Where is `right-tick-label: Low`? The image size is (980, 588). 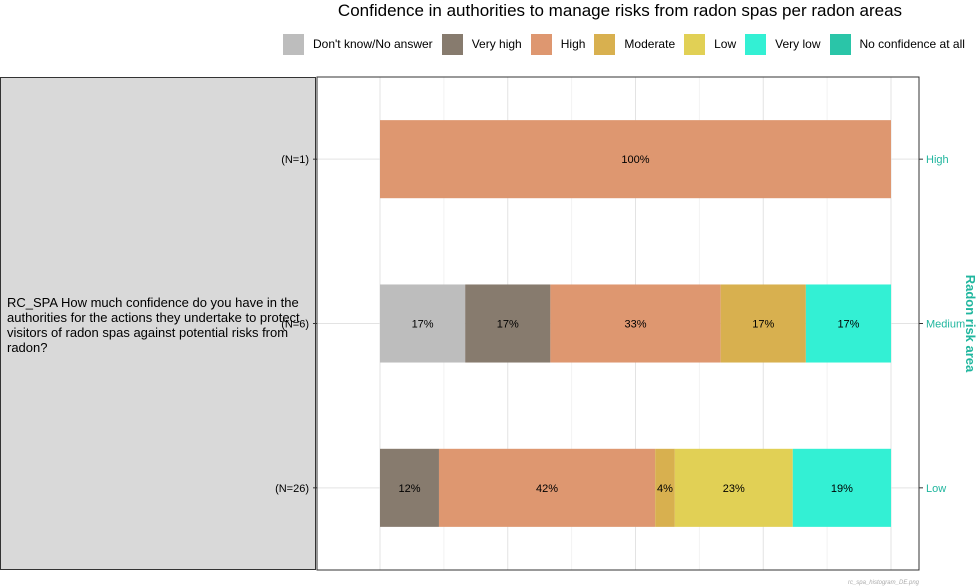 right-tick-label: Low is located at coordinates (936, 489).